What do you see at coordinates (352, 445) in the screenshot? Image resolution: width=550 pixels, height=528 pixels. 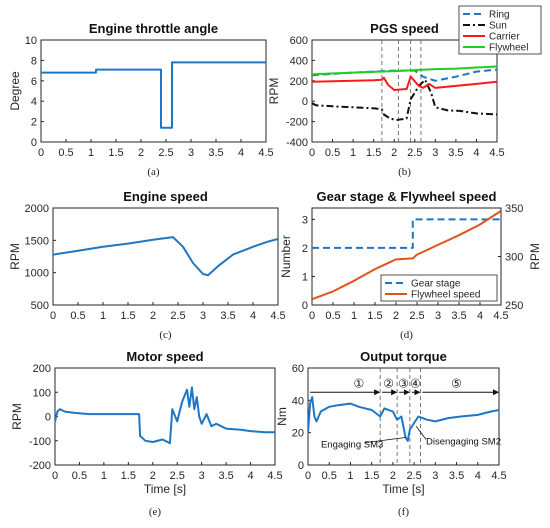 I see `annotation-engaging: Engaging SM3` at bounding box center [352, 445].